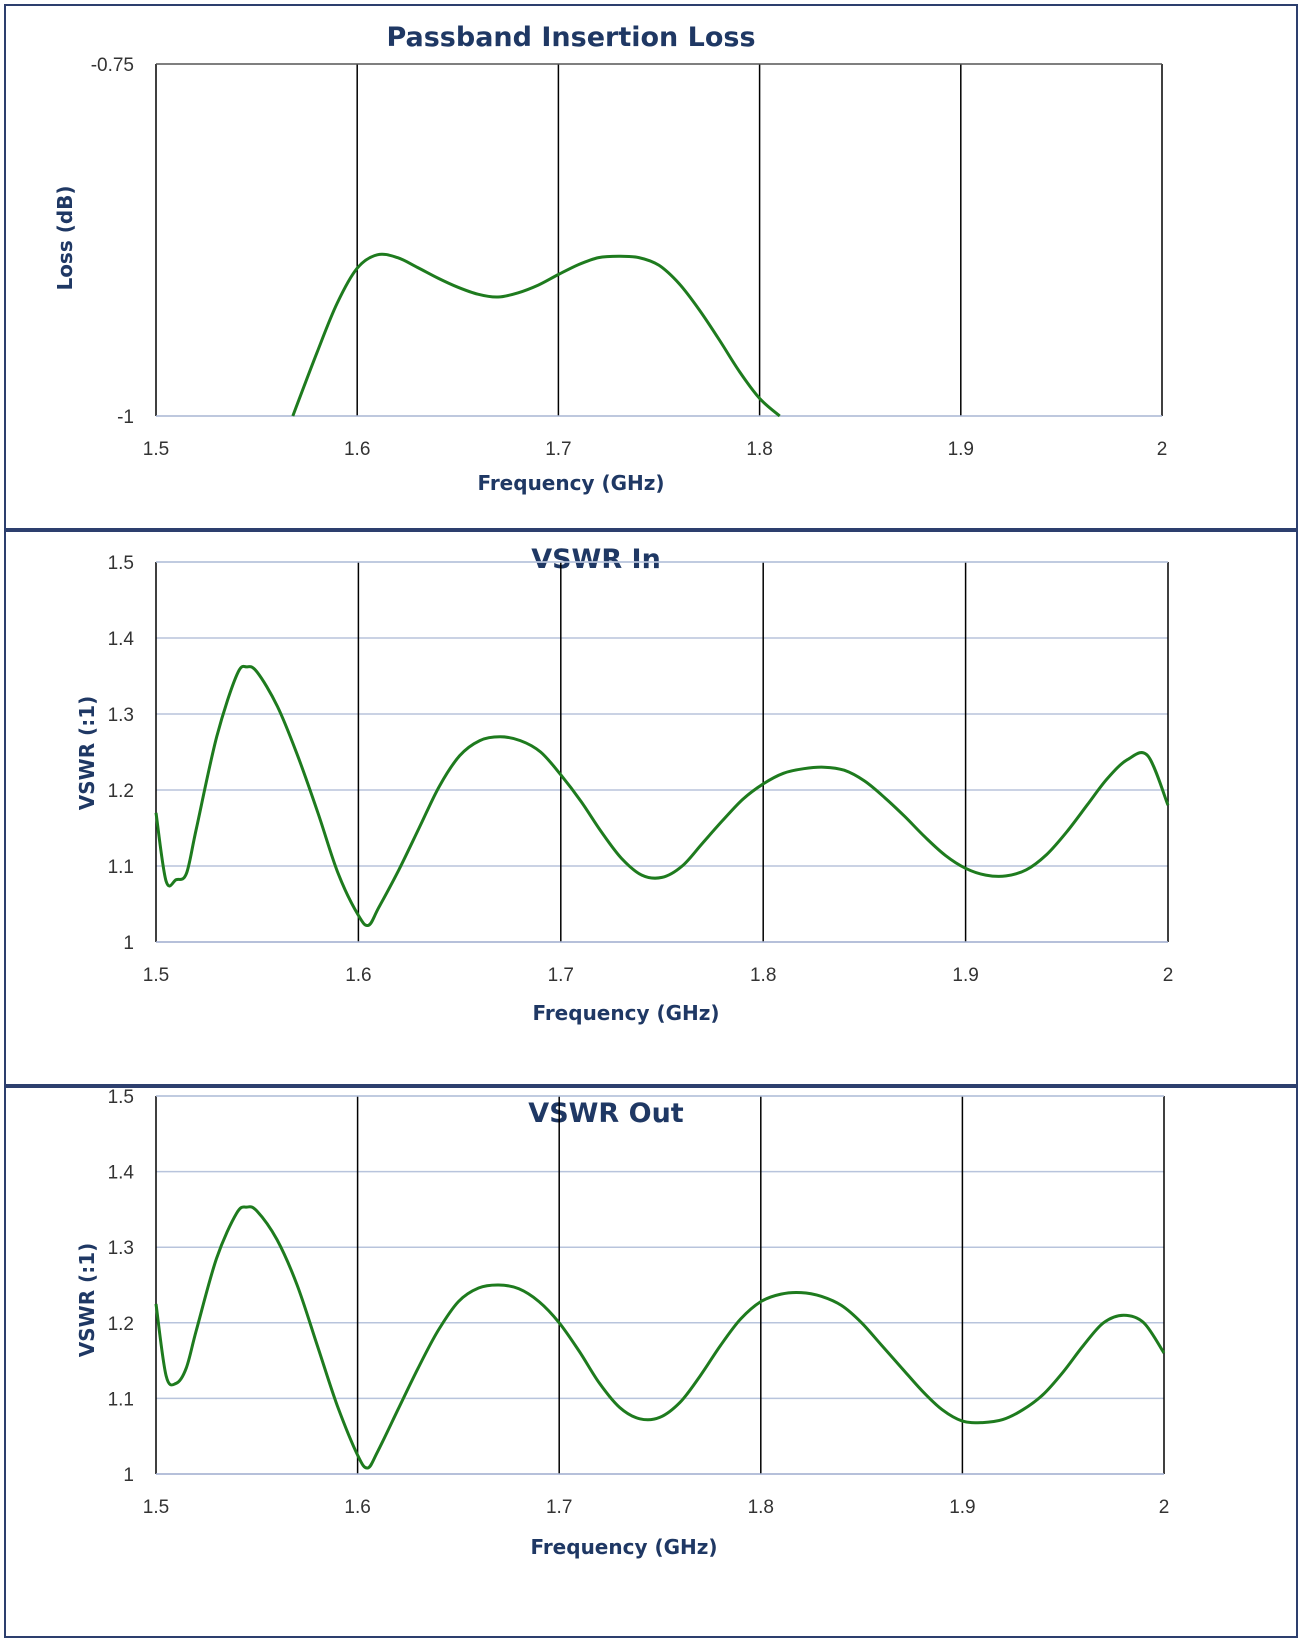  Describe the element at coordinates (125, 417) in the screenshot. I see `y-tick-label: -1` at that location.